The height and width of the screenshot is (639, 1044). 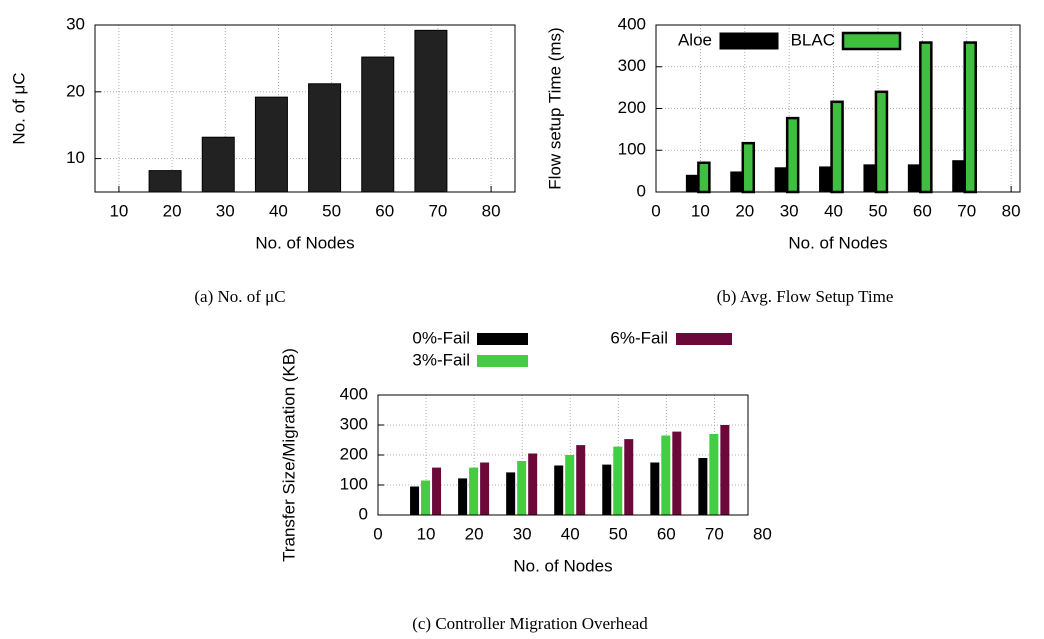 I want to click on y-tick-label: 30, so click(x=75, y=23).